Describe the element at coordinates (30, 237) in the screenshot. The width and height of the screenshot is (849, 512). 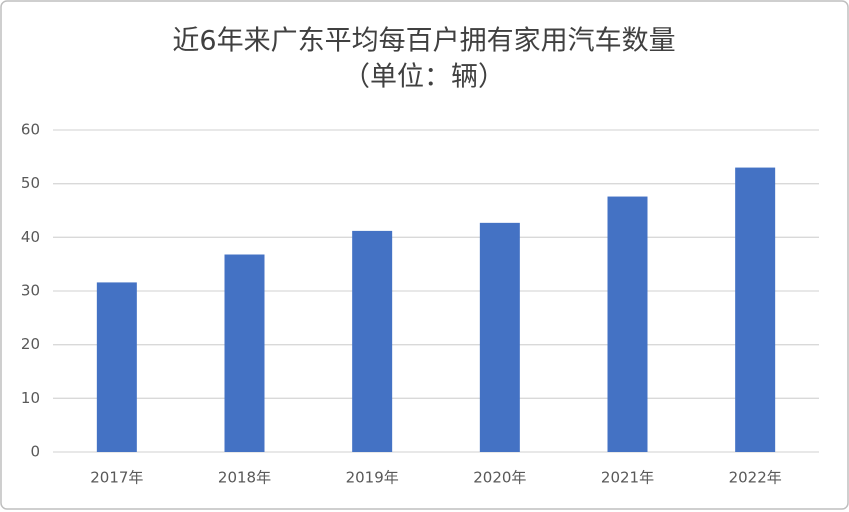
I see `y-tick-label: 40` at that location.